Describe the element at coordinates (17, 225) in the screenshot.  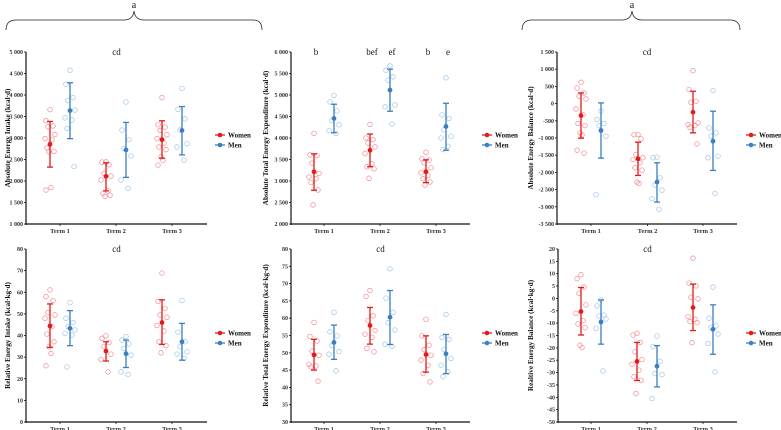
I see `y-tick-label: 1 000` at that location.